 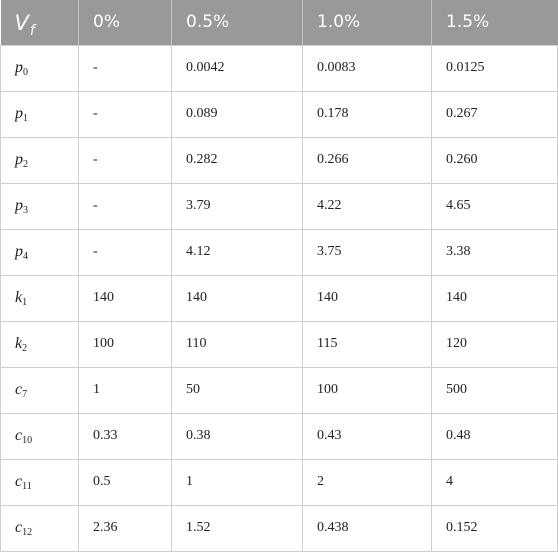 I want to click on parameter-subscript: 11, so click(x=27, y=486).